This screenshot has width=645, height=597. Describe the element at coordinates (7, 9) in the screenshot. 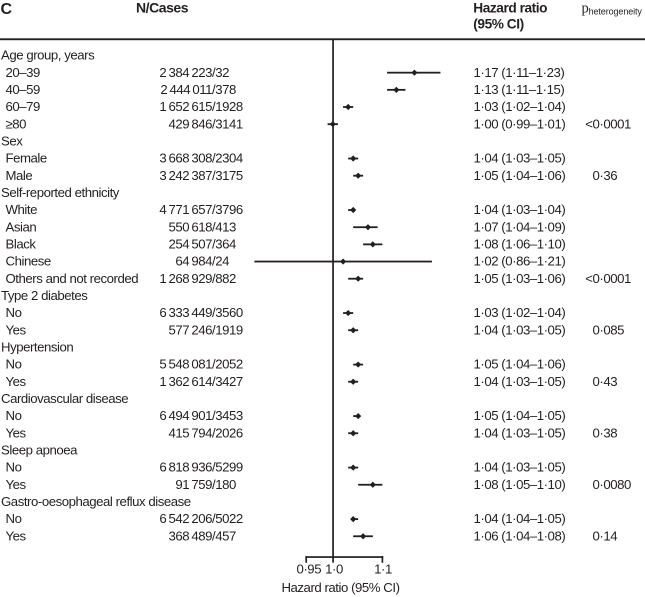

I see `svg-text: C` at that location.